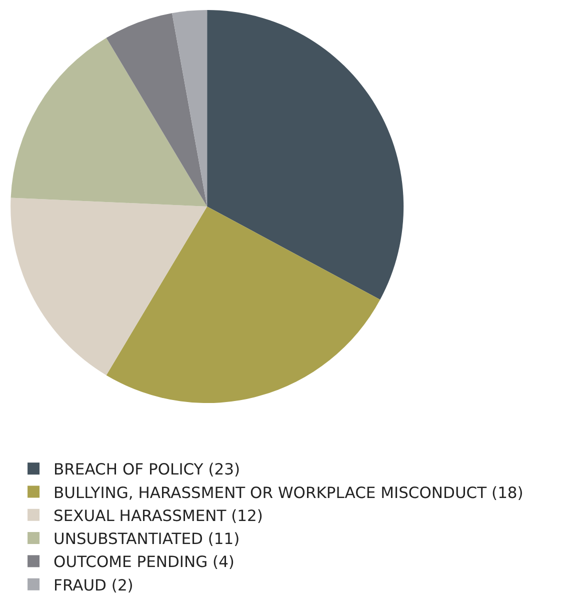 The width and height of the screenshot is (569, 603). What do you see at coordinates (147, 469) in the screenshot?
I see `legend-label: BREACH OF POLICY (23)` at bounding box center [147, 469].